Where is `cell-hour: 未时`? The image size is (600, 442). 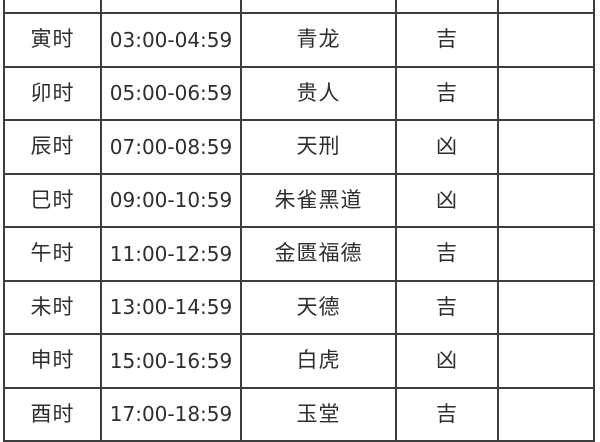
cell-hour: 未时 is located at coordinates (52, 307).